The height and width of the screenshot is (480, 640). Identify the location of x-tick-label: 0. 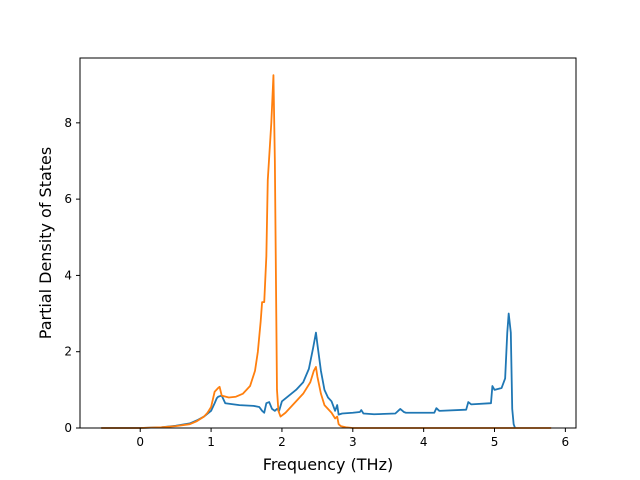
(140, 442).